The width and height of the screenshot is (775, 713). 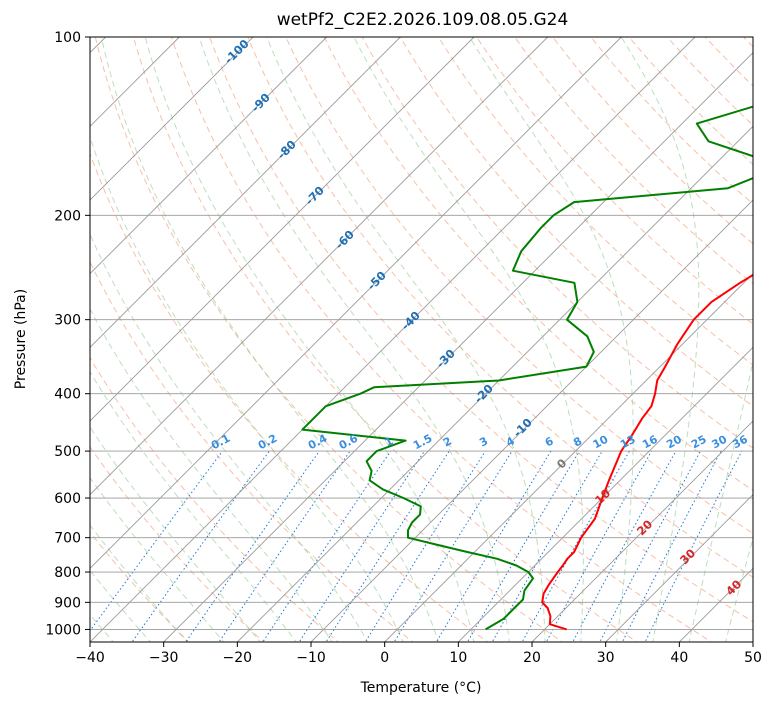 I want to click on y-tick-label: 900, so click(x=67, y=603).